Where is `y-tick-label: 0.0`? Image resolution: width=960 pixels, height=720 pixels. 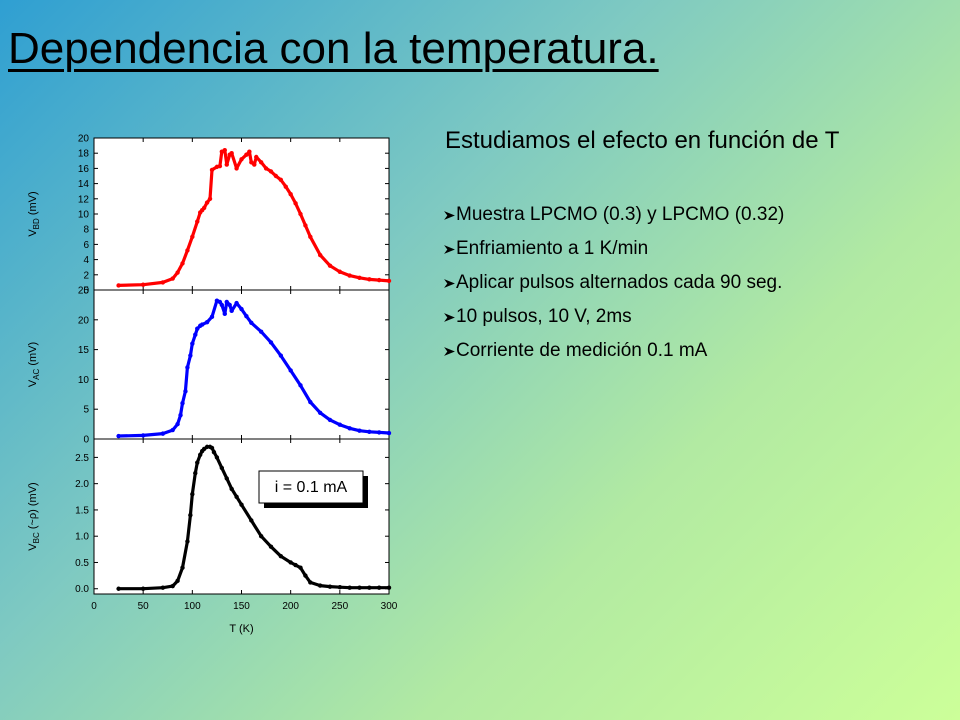
y-tick-label: 0.0 is located at coordinates (82, 589).